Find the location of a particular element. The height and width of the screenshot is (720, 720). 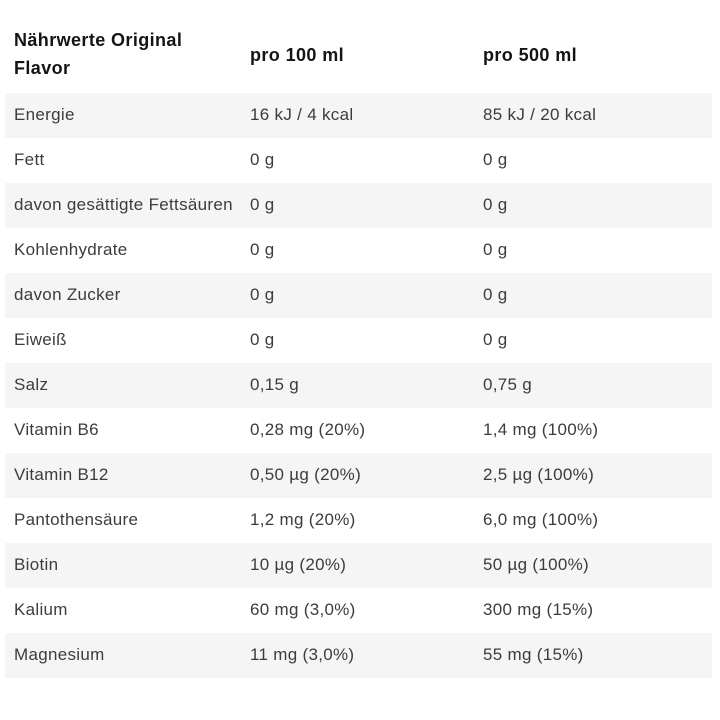

table-row: Vitamin B12 0,50 µg (20%) 2,5 µg (100%) is located at coordinates (358, 475).